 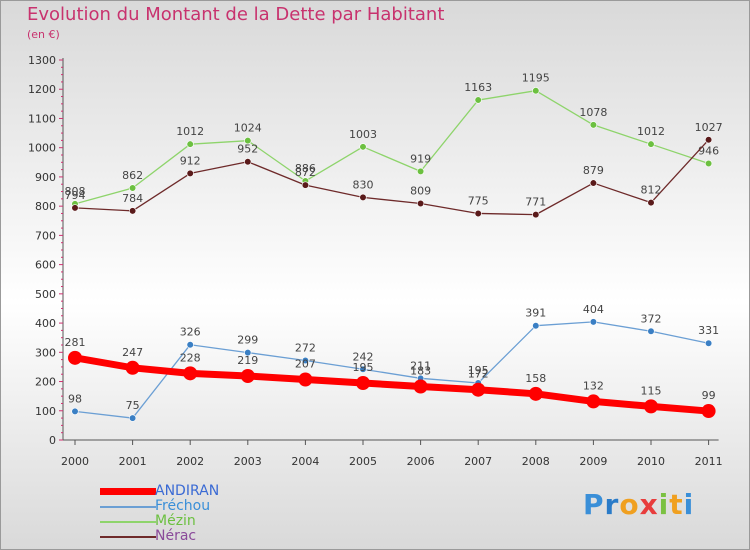 What do you see at coordinates (42, 89) in the screenshot?
I see `y-tick-label: 1200` at bounding box center [42, 89].